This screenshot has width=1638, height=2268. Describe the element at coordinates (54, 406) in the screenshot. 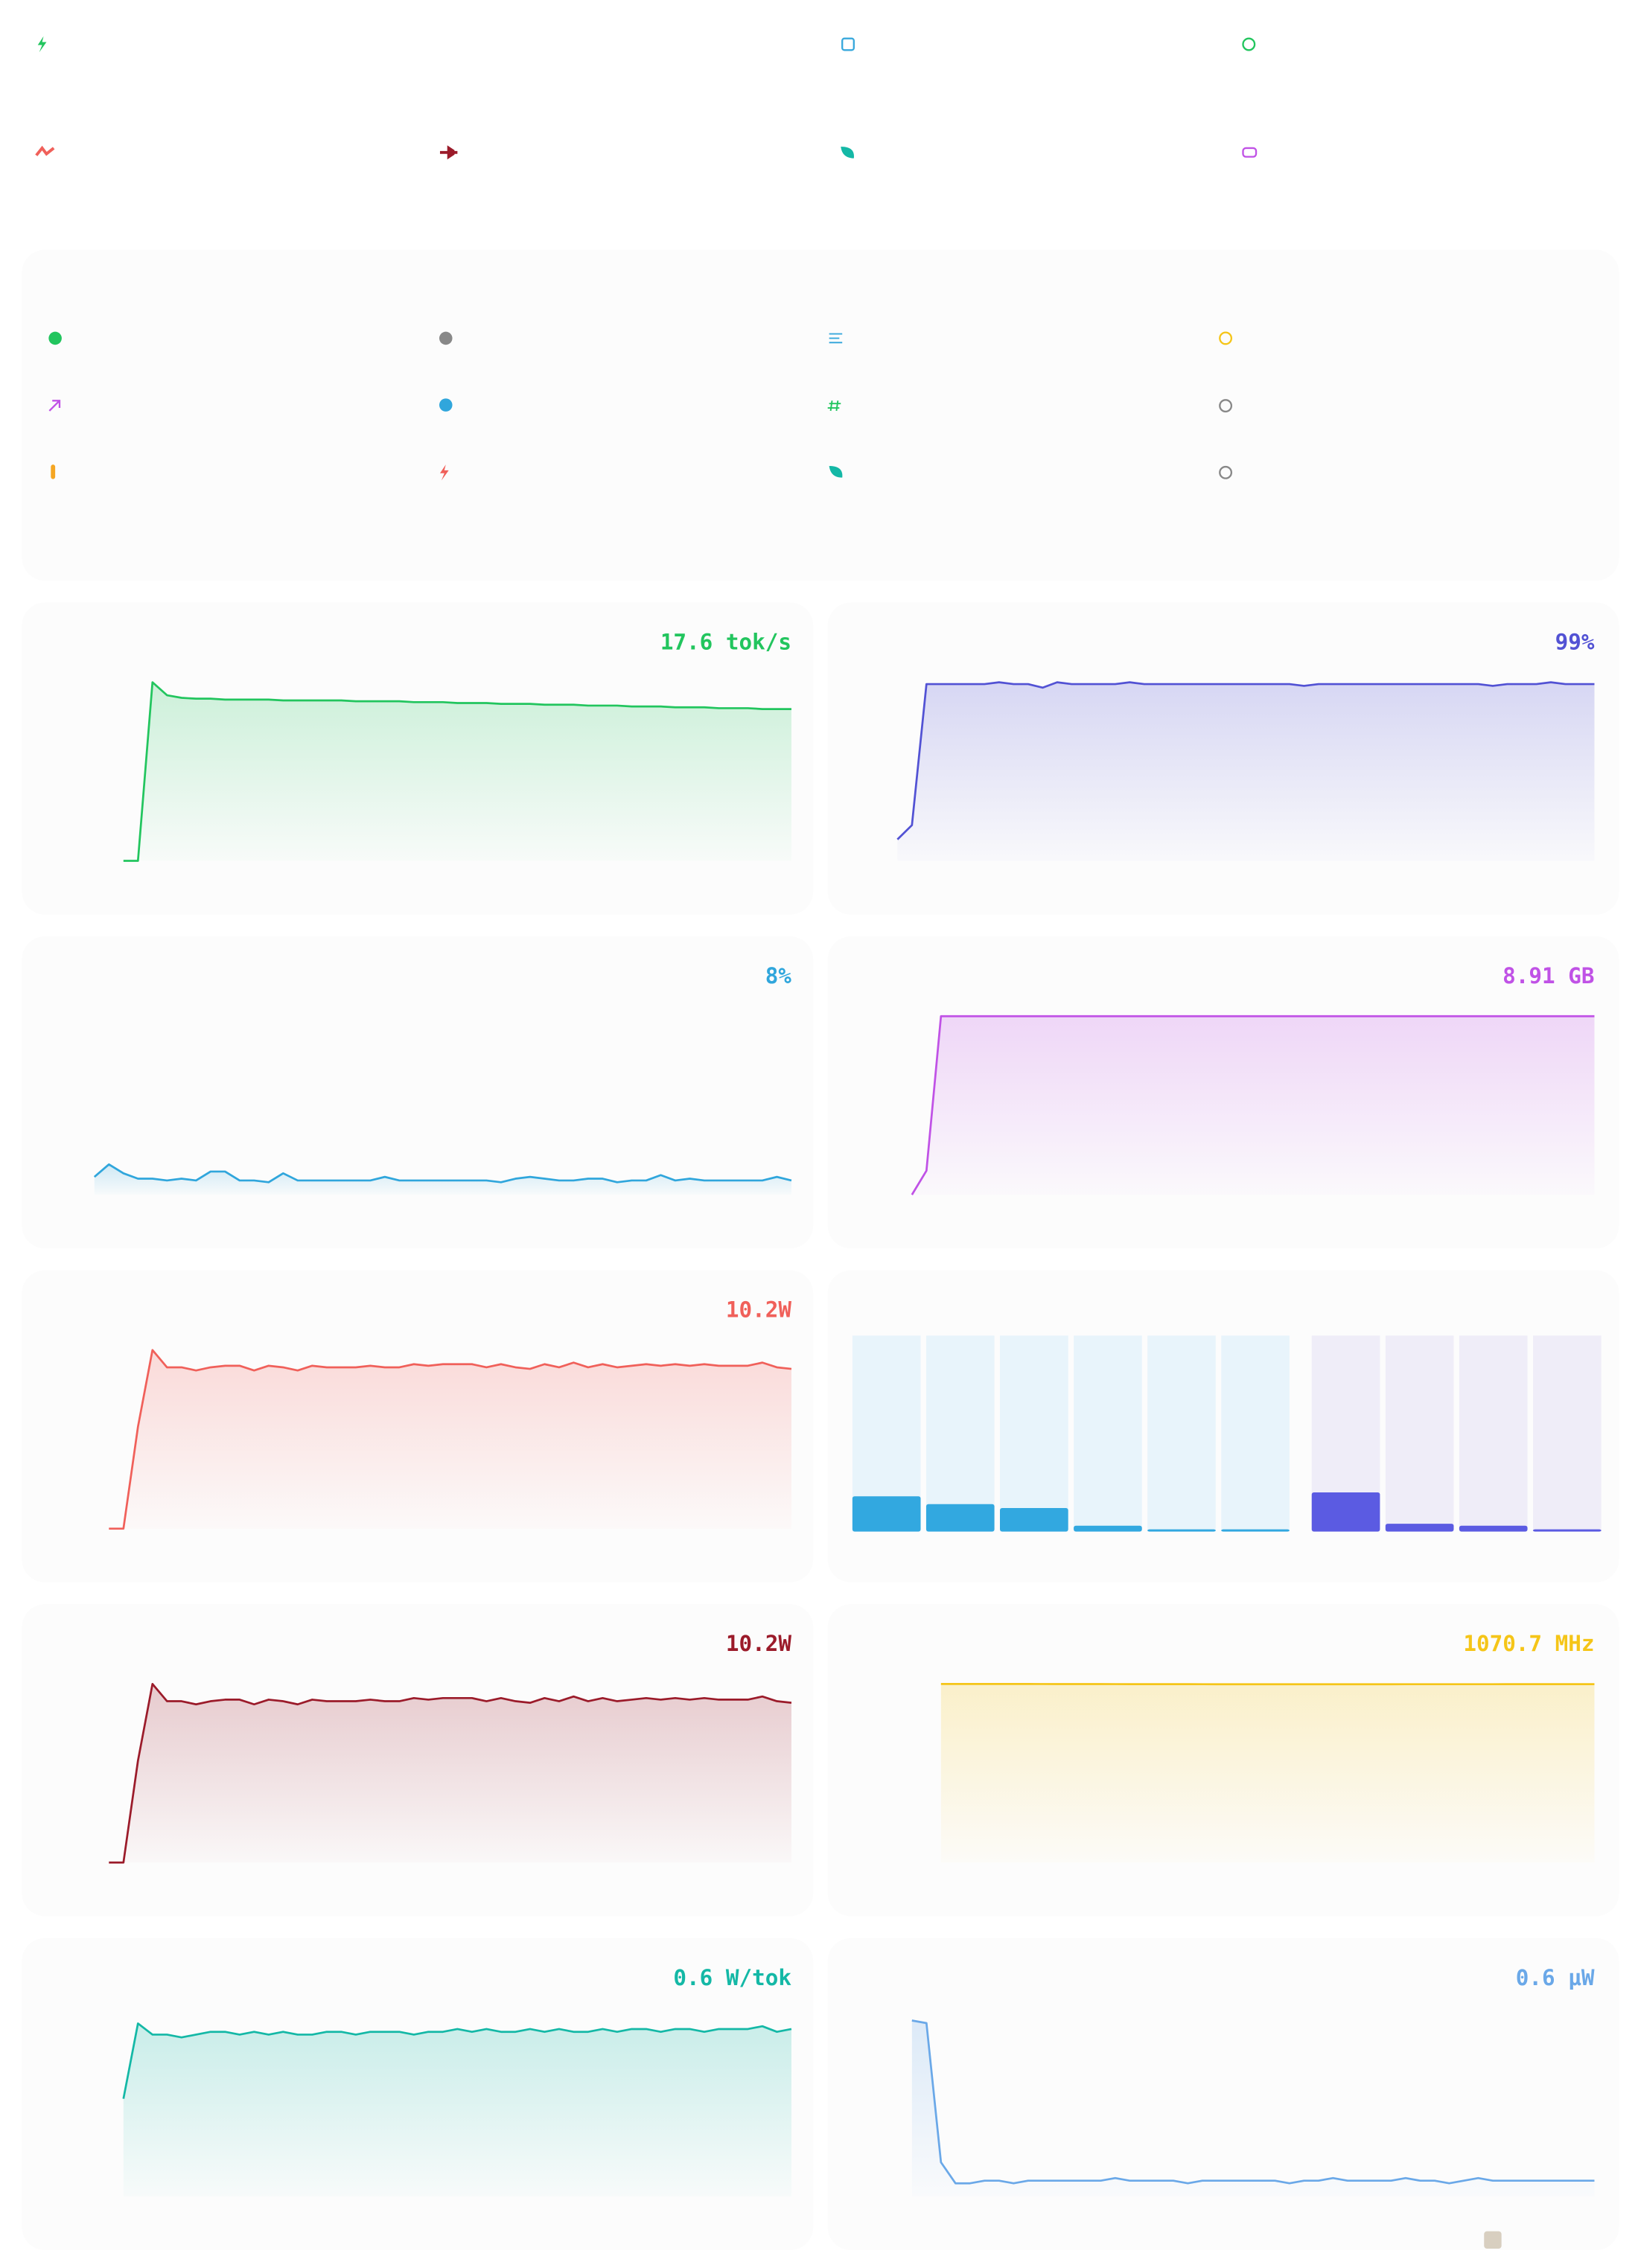

I see `icon-arrow` at that location.